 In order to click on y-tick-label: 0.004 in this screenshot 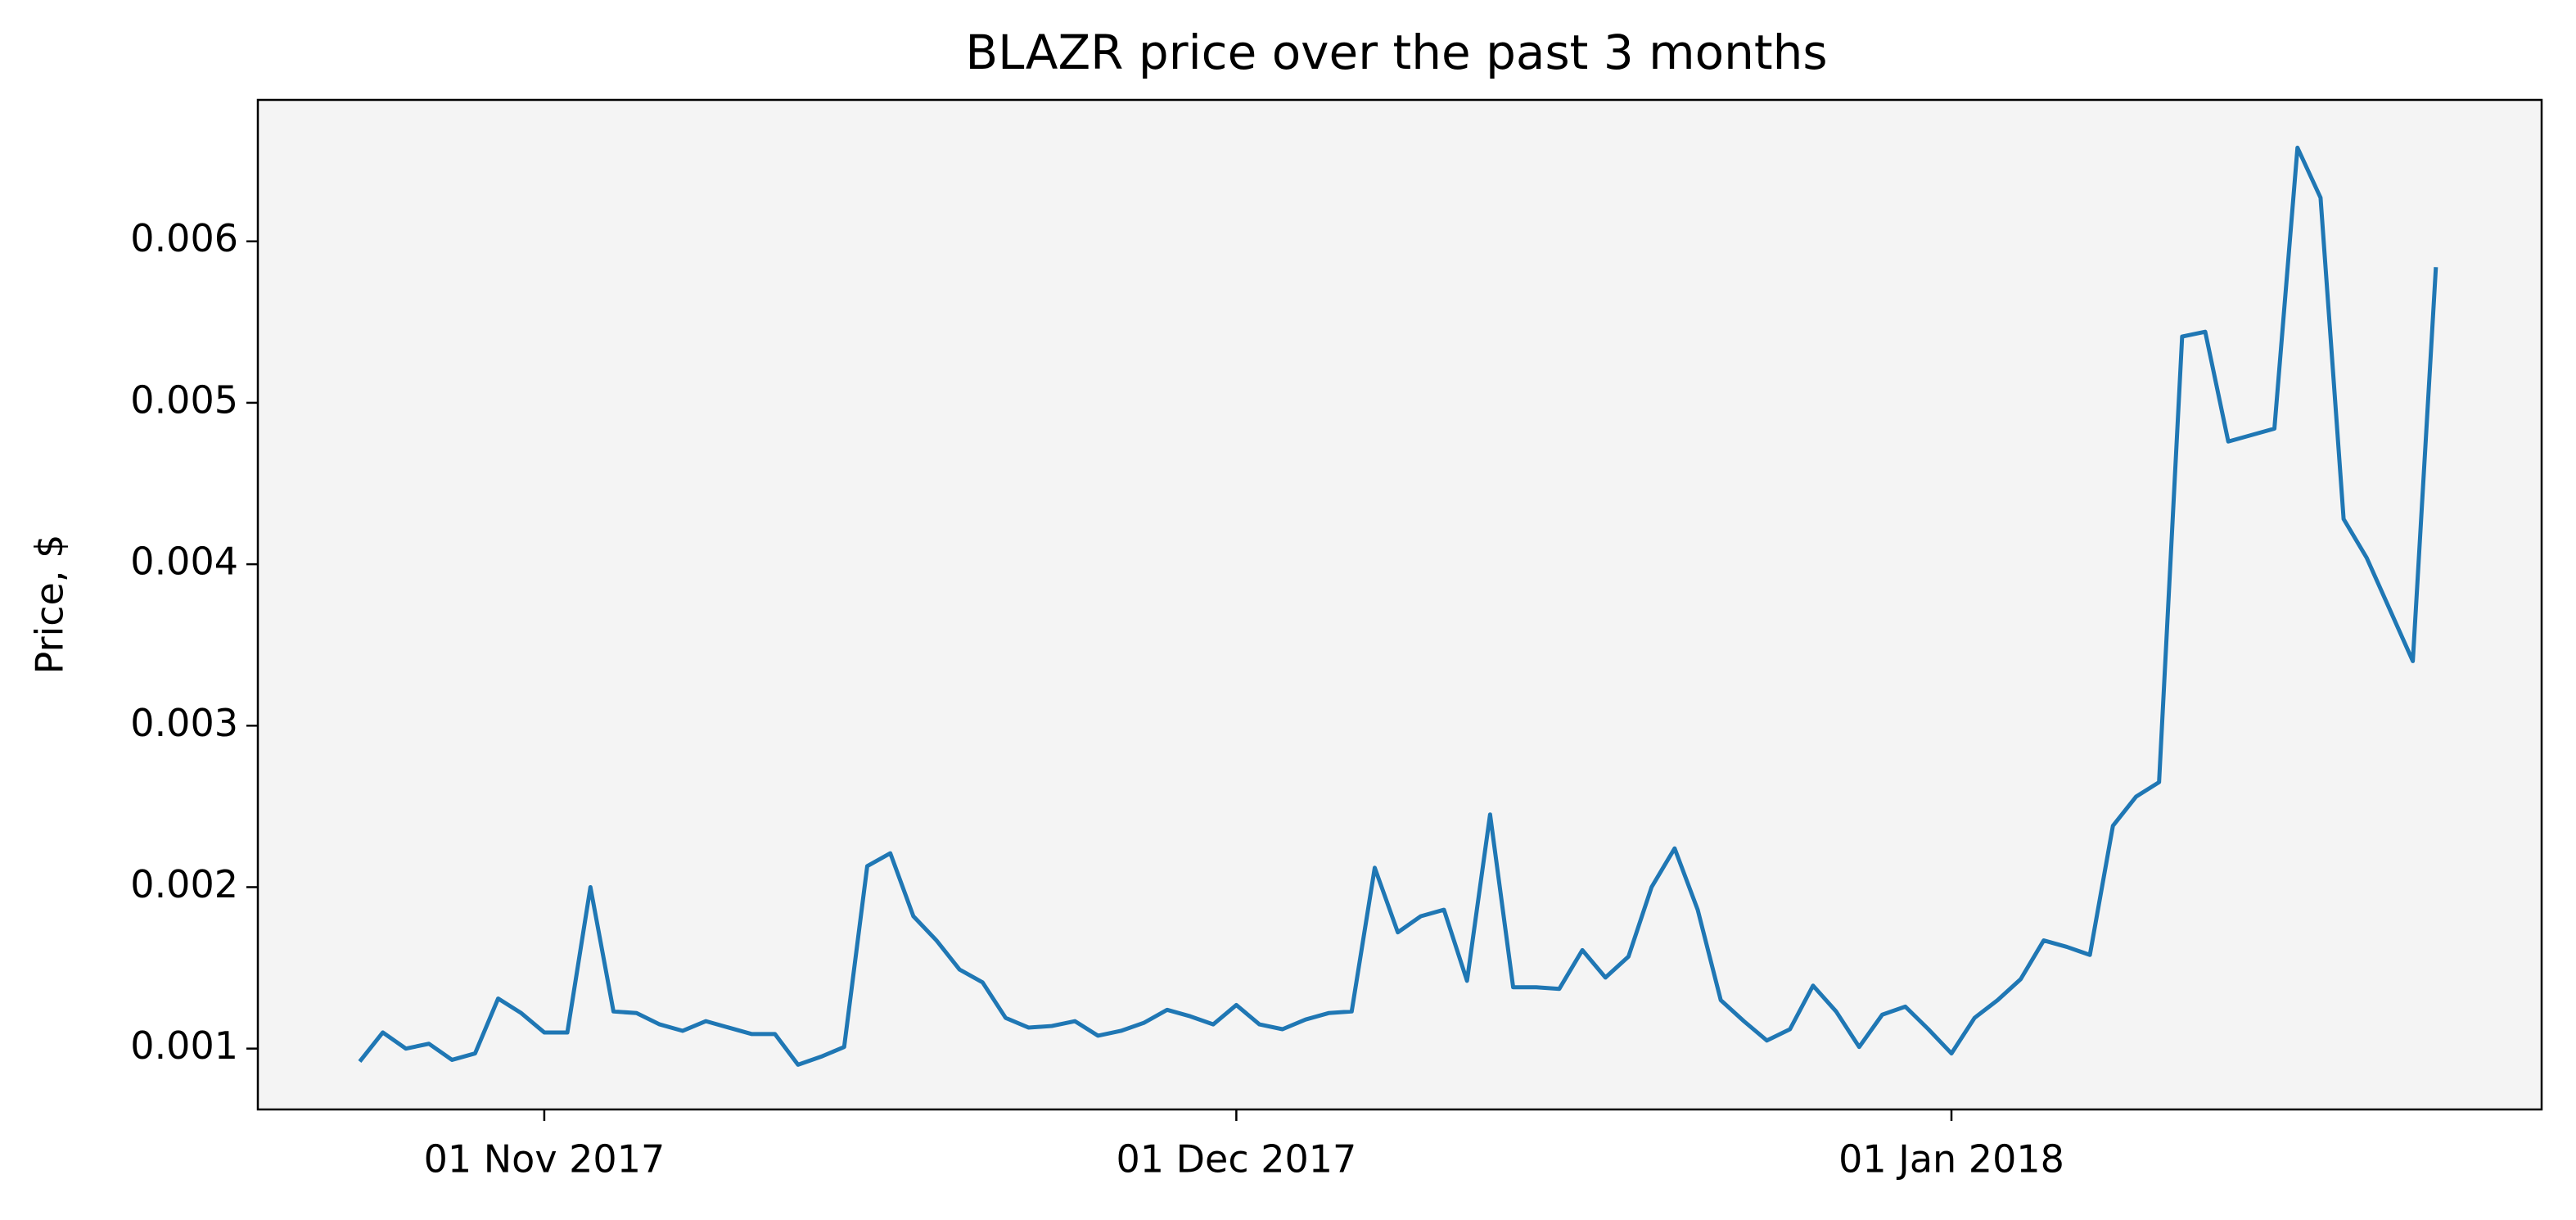, I will do `click(184, 562)`.